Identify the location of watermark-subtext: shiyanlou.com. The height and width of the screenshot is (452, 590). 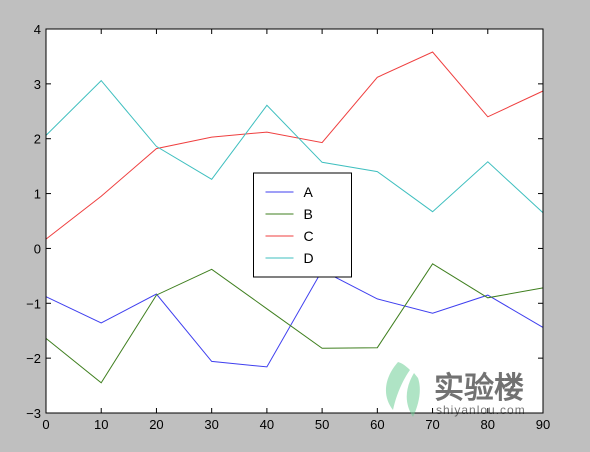
(481, 410).